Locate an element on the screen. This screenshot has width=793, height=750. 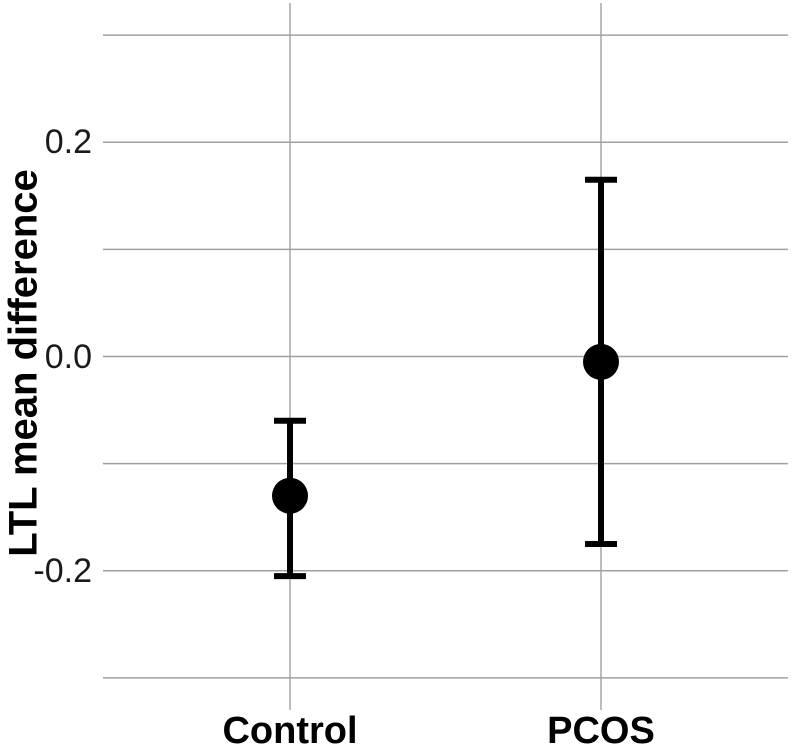
x-axis-label-control: Control is located at coordinates (290, 730).